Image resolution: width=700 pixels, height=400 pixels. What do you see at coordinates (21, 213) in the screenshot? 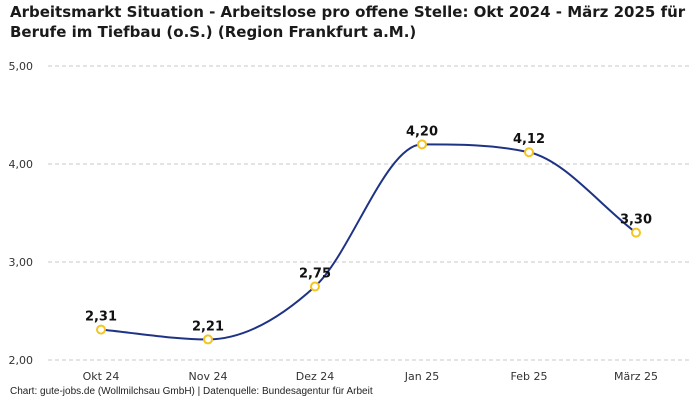
I see `y-axis-ticks: 2,00 3,00 4,00 5,00` at bounding box center [21, 213].